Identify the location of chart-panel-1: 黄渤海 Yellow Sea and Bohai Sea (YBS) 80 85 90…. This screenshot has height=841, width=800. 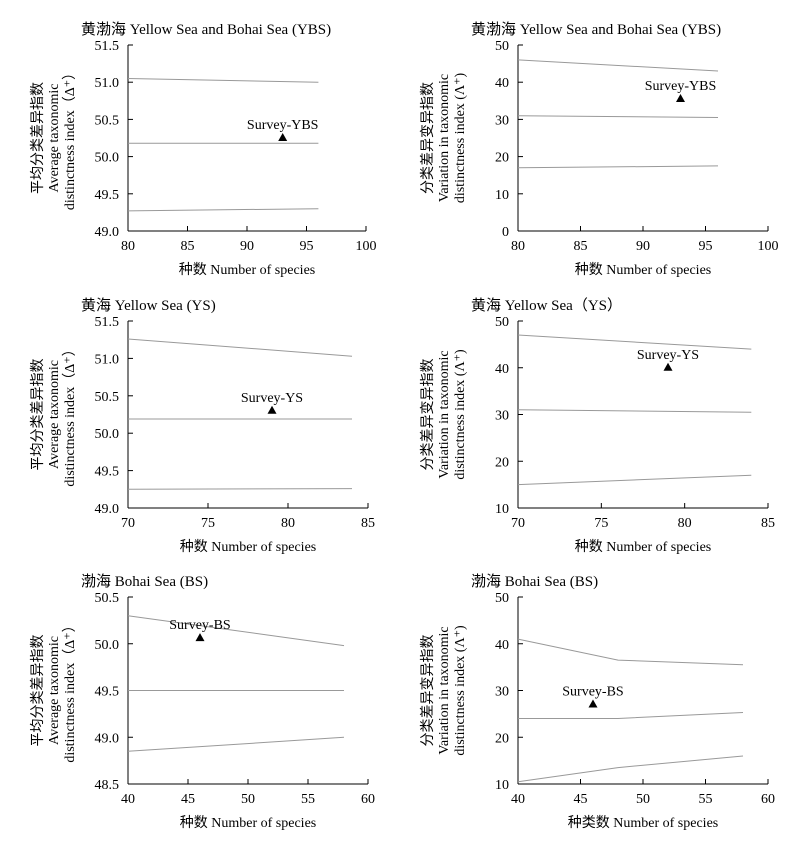
(203, 149).